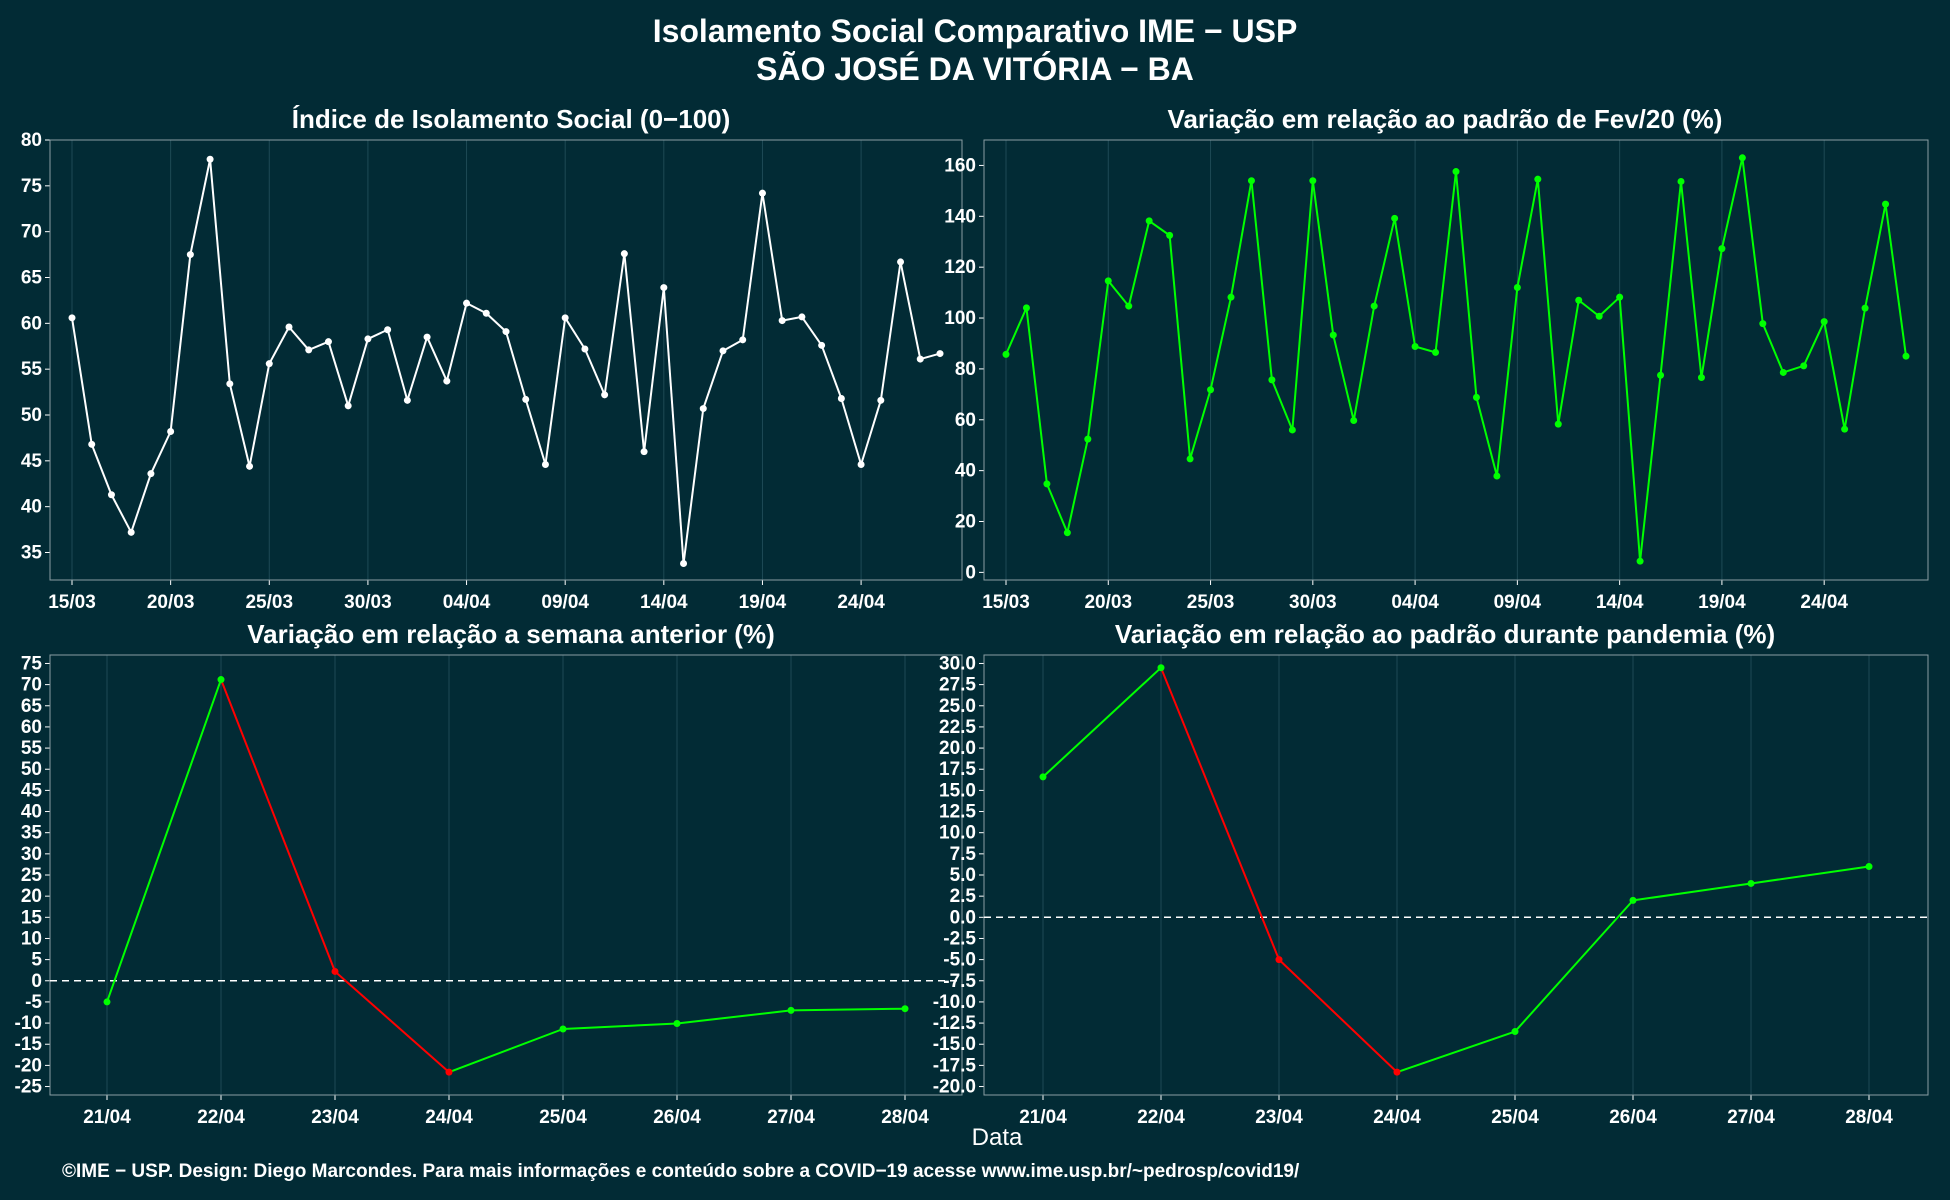 This screenshot has height=1200, width=1950. Describe the element at coordinates (31, 140) in the screenshot. I see `y-tick-label: 80` at that location.